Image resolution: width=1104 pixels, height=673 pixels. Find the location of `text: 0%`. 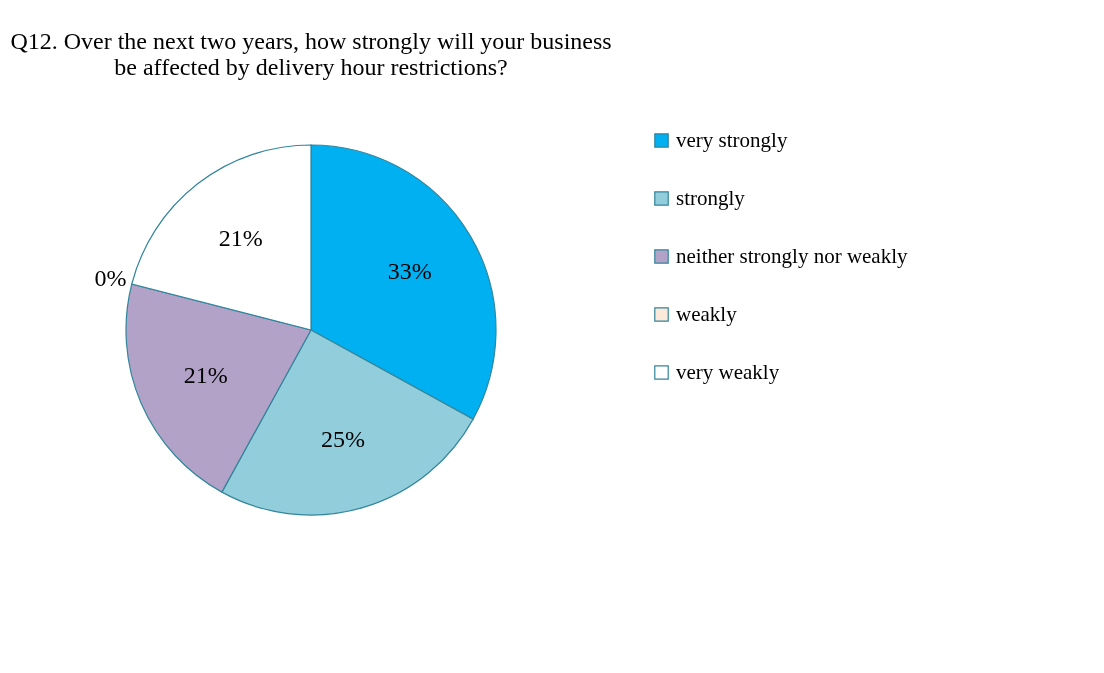

text: 0% is located at coordinates (110, 277).